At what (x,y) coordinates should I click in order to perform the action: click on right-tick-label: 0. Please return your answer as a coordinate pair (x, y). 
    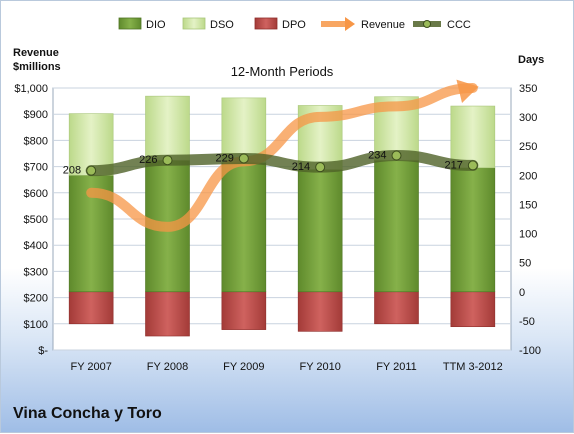
    Looking at the image, I should click on (522, 293).